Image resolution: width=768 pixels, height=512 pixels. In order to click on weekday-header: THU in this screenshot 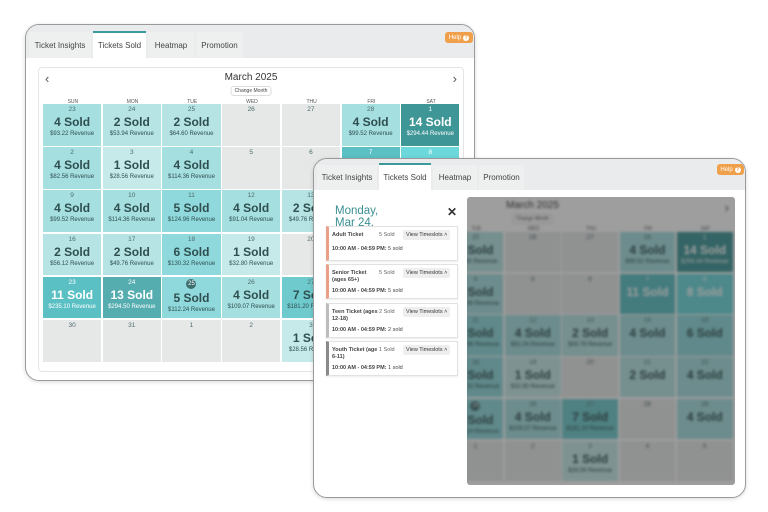, I will do `click(590, 229)`.